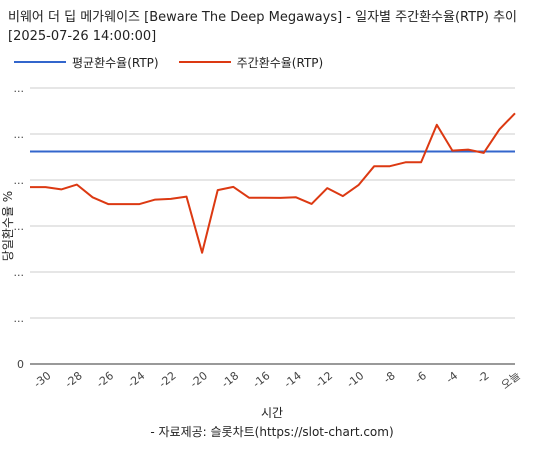  I want to click on x-tick-label: -26, so click(105, 379).